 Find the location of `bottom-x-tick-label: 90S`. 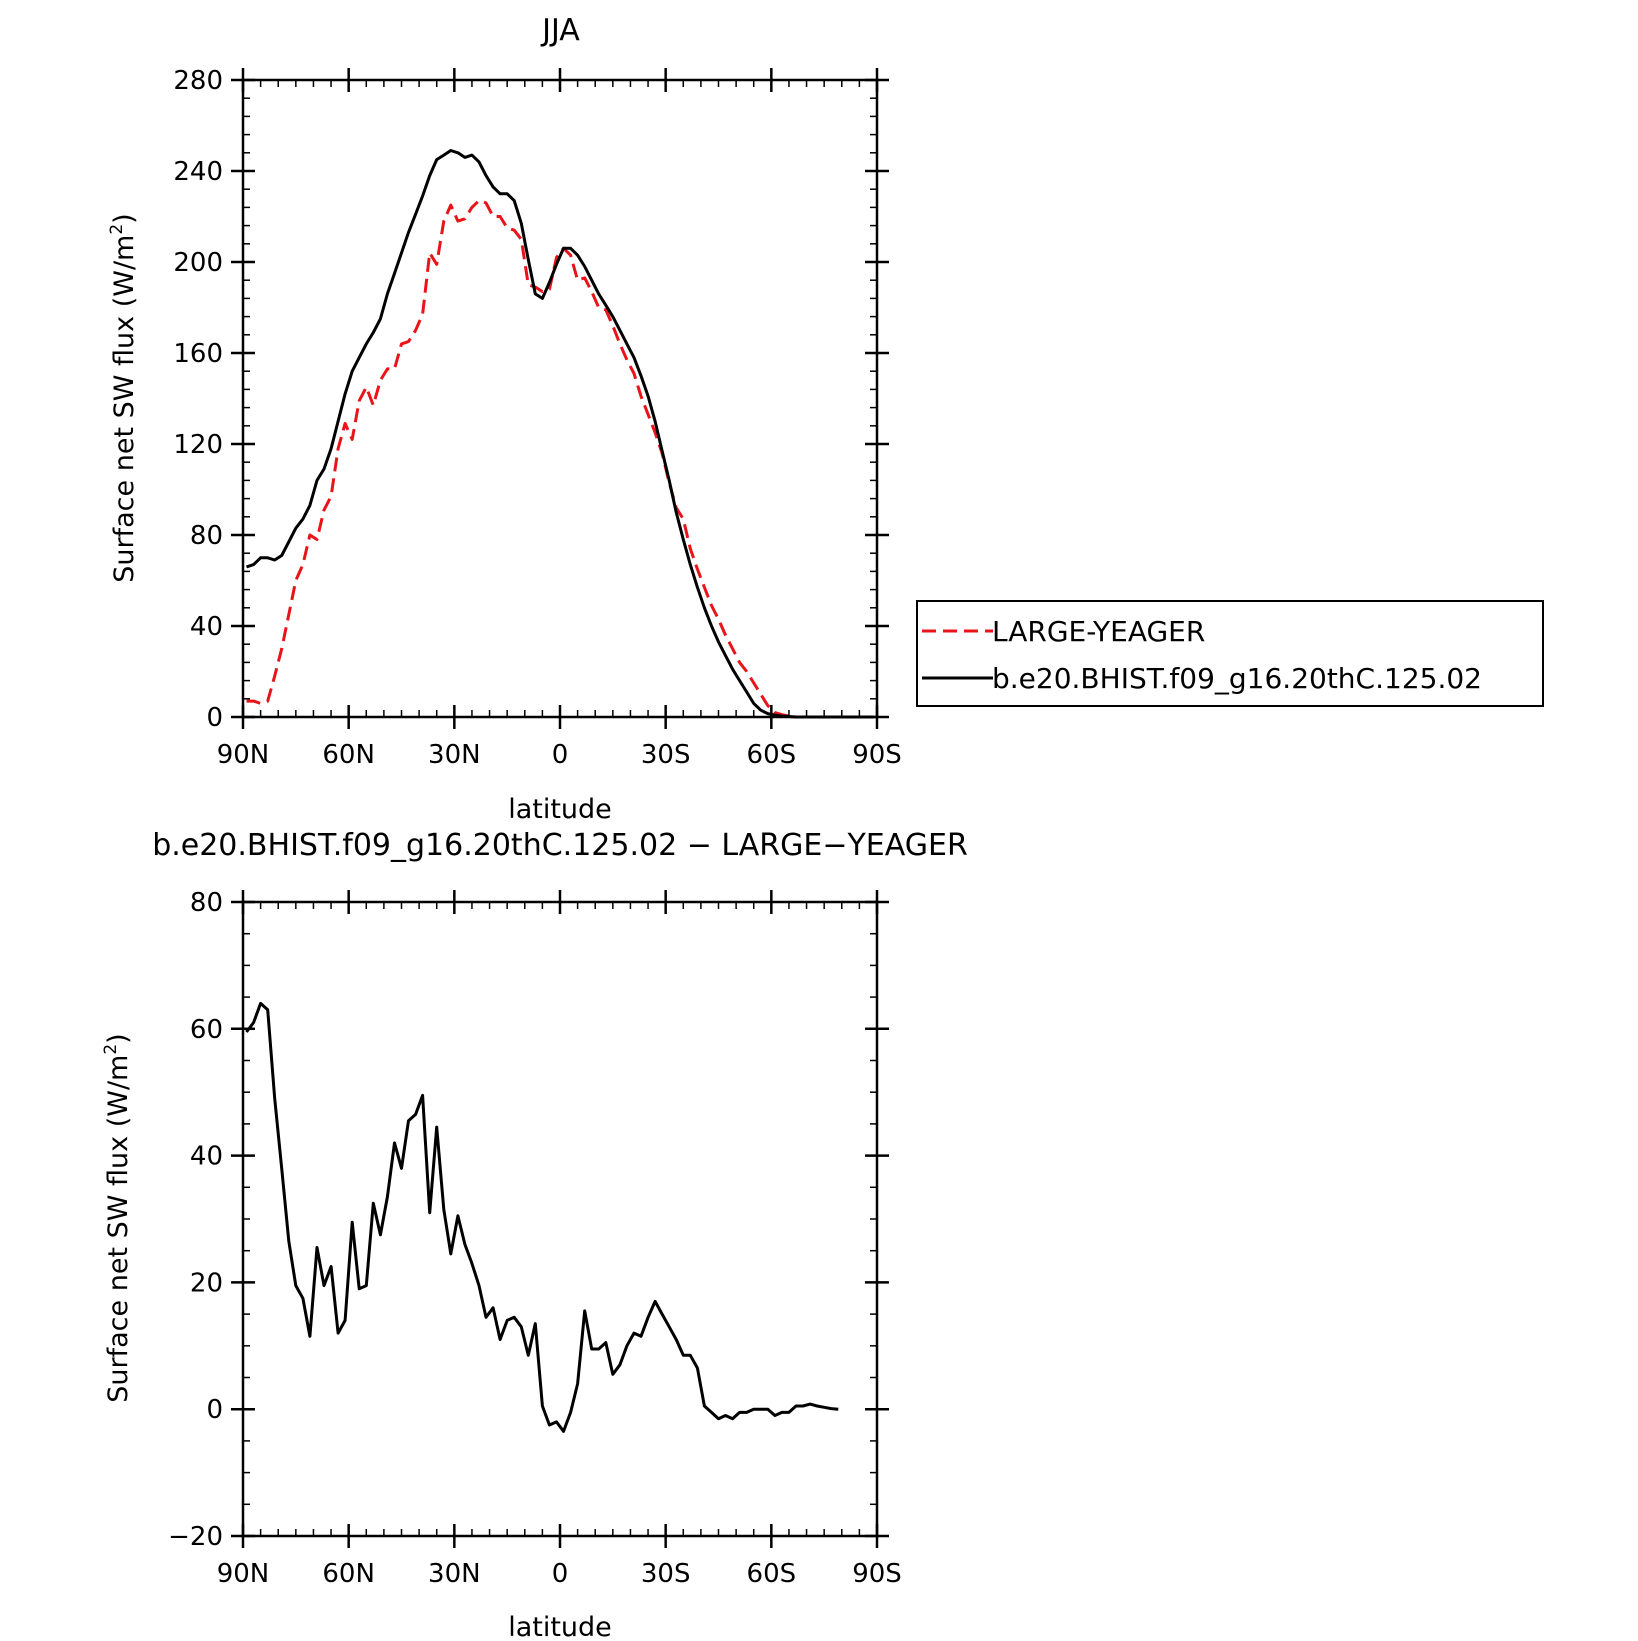

bottom-x-tick-label: 90S is located at coordinates (877, 1574).